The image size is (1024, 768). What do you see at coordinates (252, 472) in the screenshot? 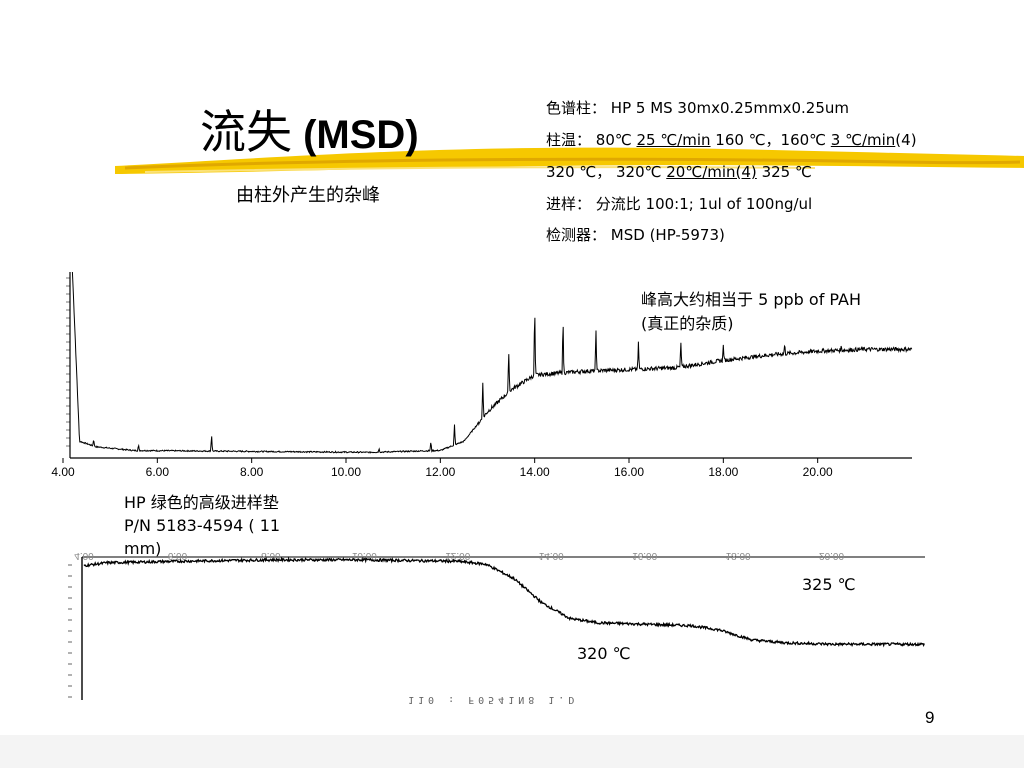
I see `upper-x-tick-label: 8.00` at bounding box center [252, 472].